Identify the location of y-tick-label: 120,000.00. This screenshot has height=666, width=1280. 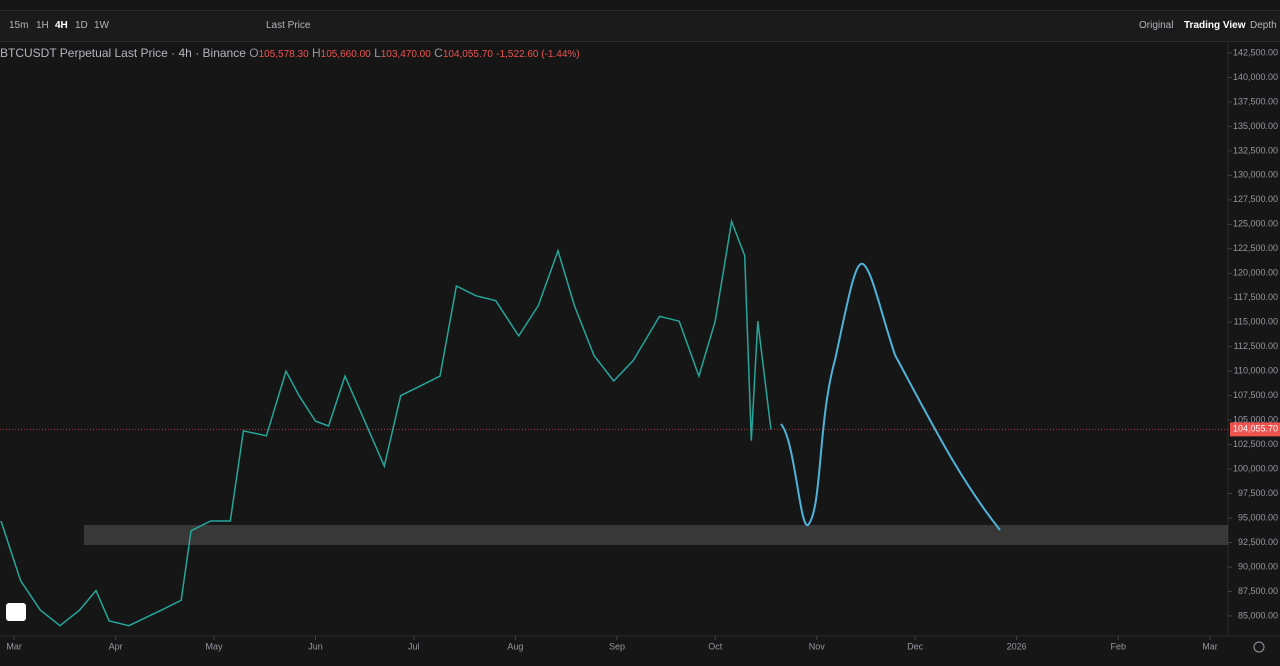
(1255, 273).